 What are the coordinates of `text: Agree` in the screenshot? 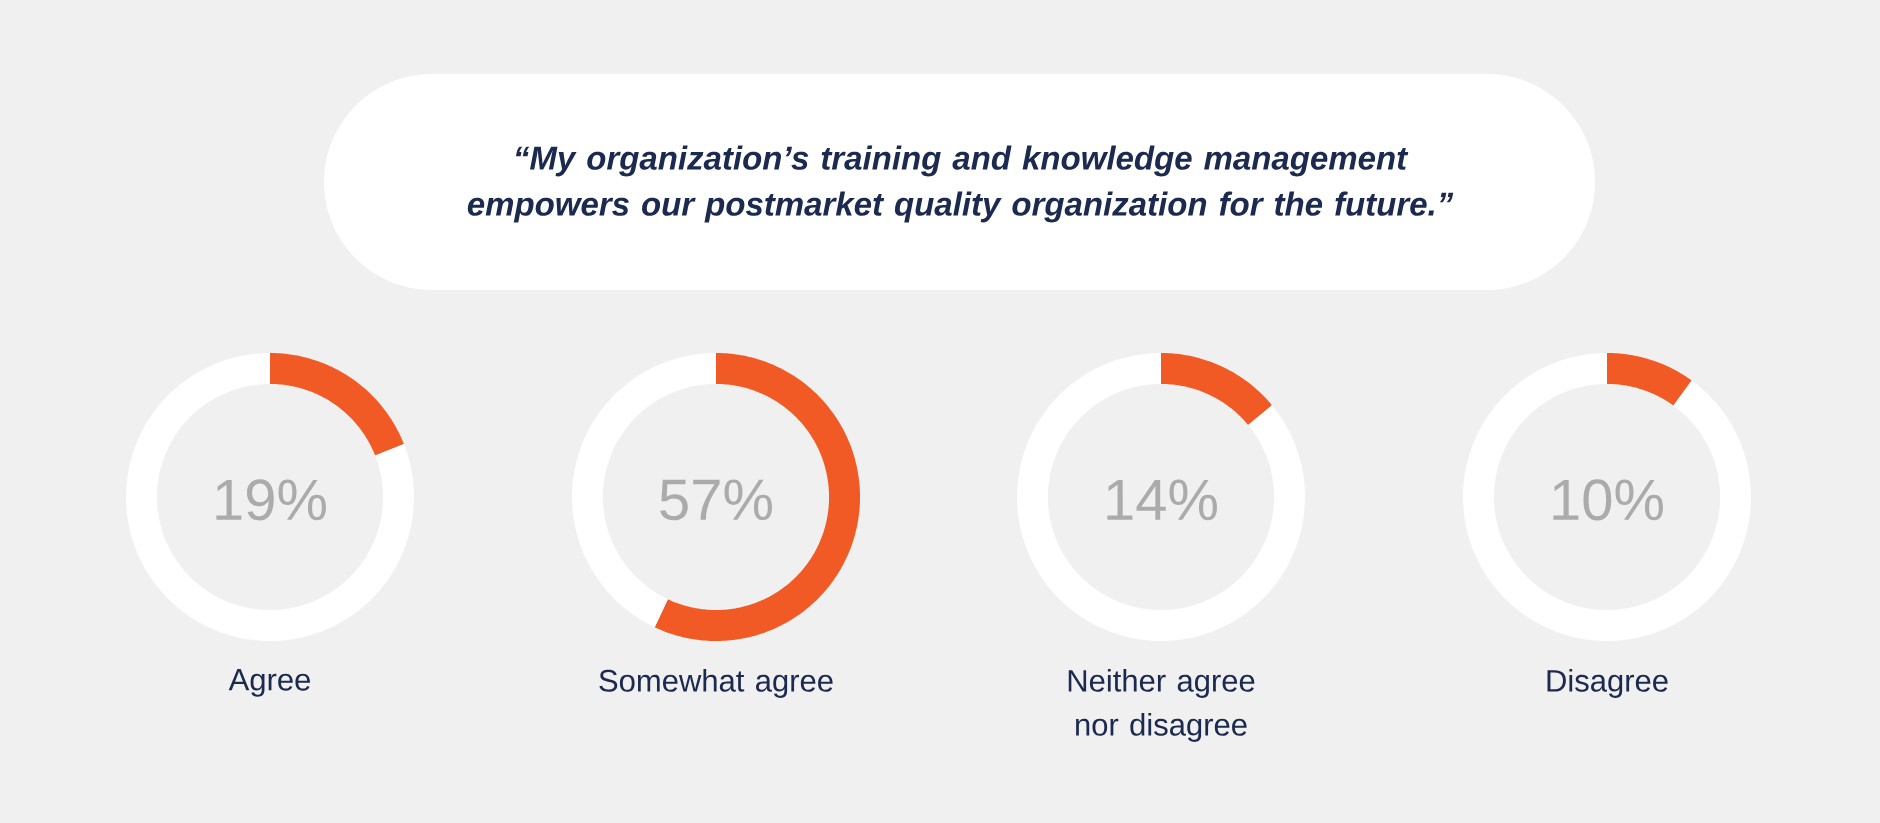 It's located at (269, 683).